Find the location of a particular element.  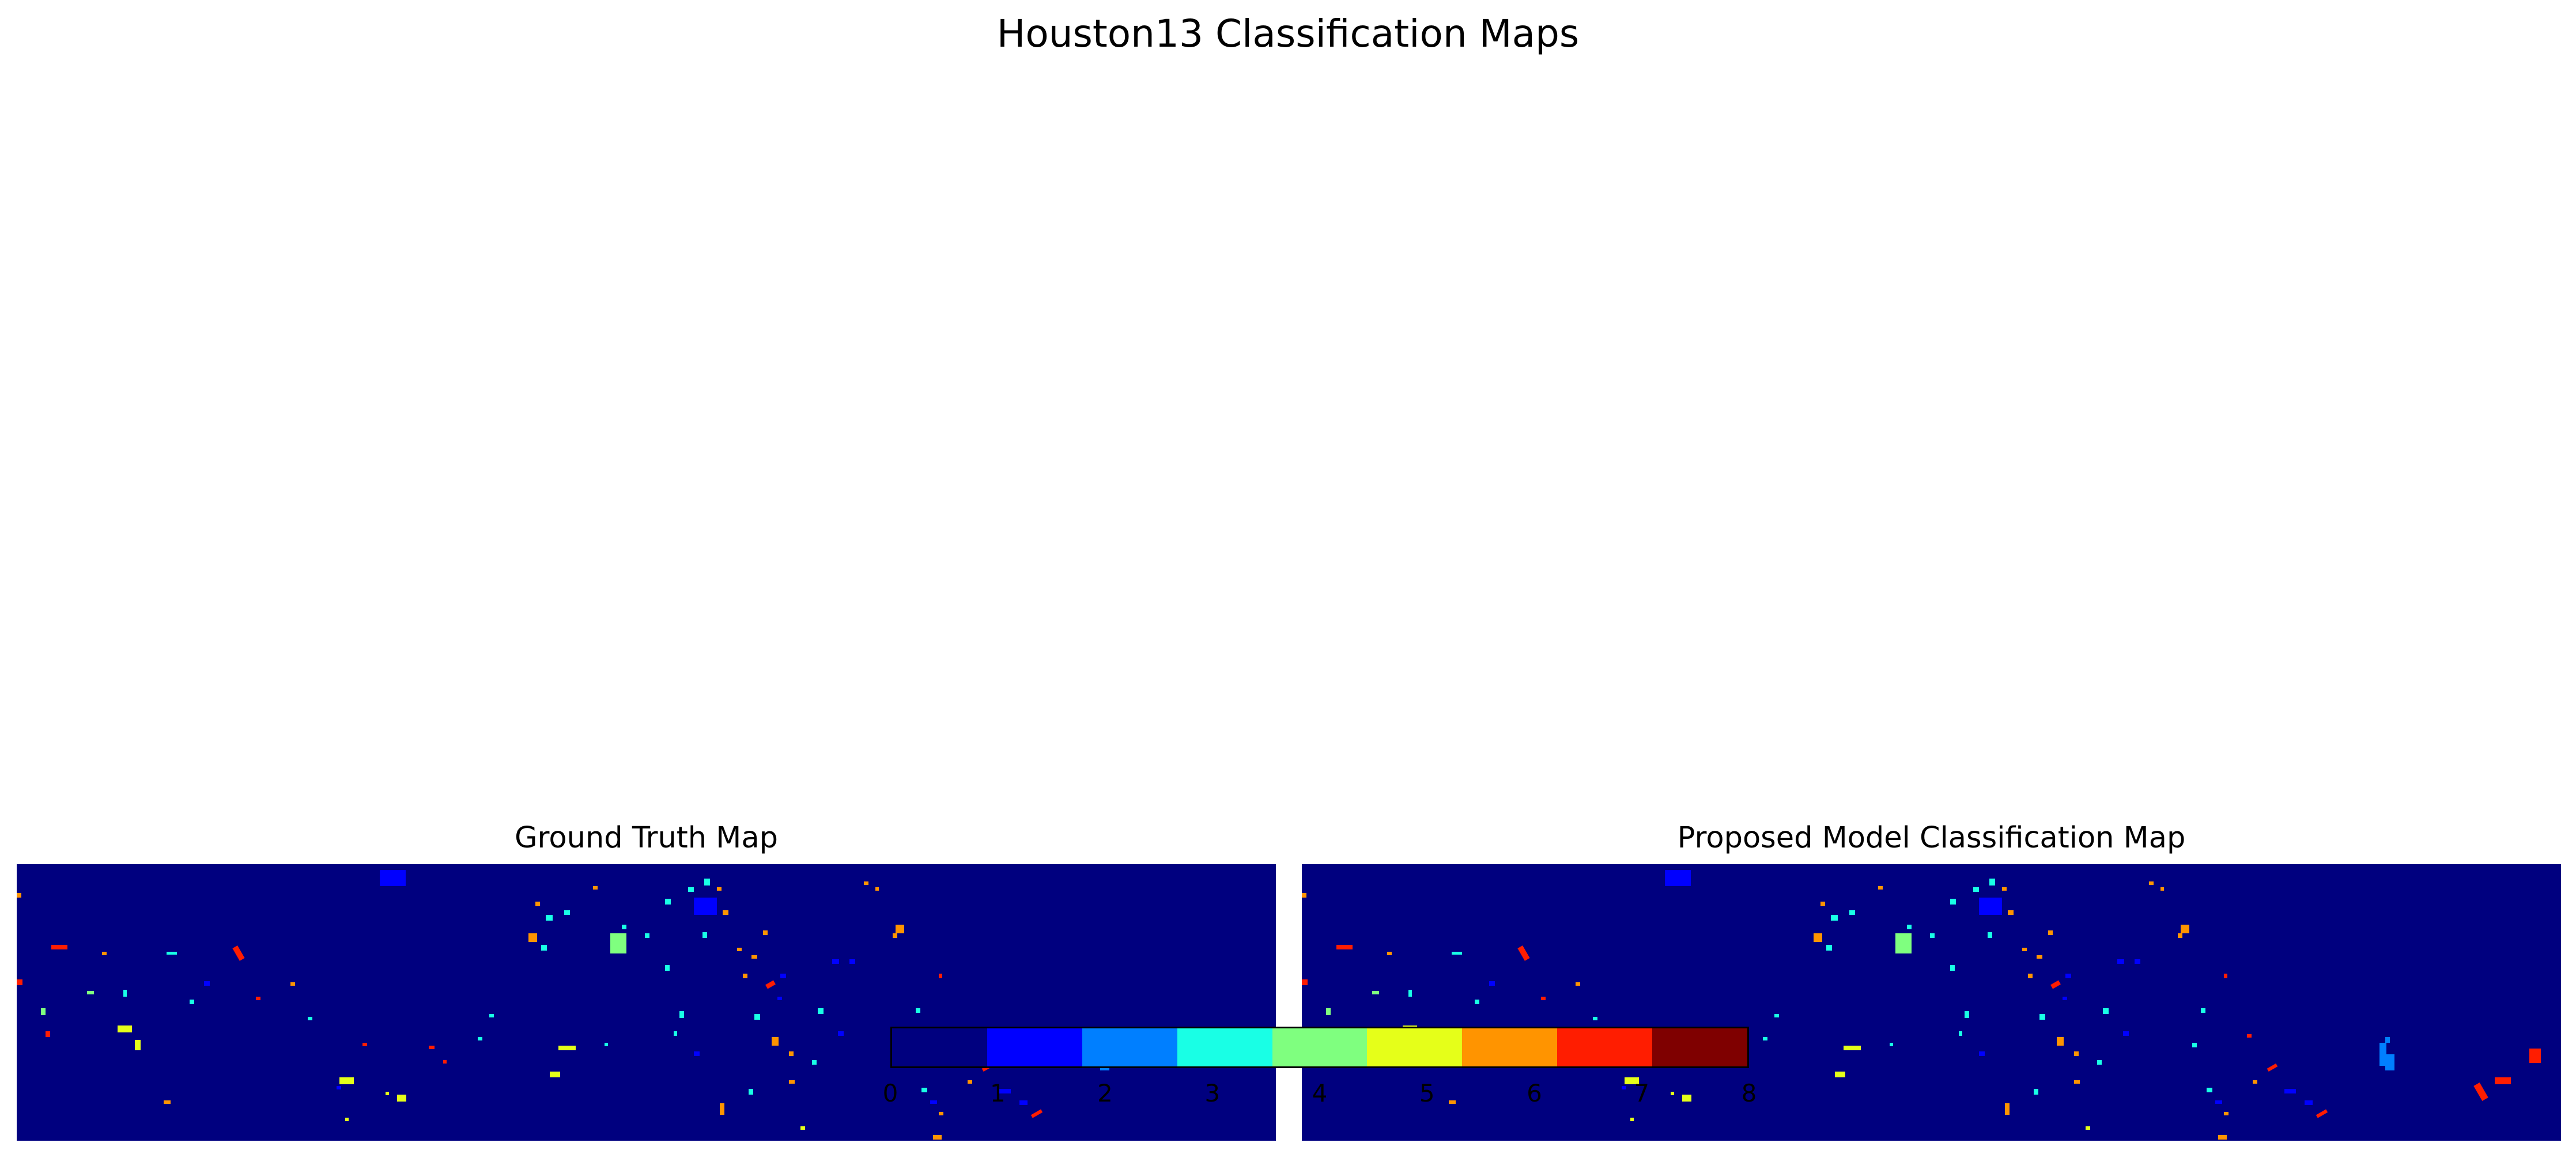

colorbar-tick-5: 5 is located at coordinates (1427, 1093).